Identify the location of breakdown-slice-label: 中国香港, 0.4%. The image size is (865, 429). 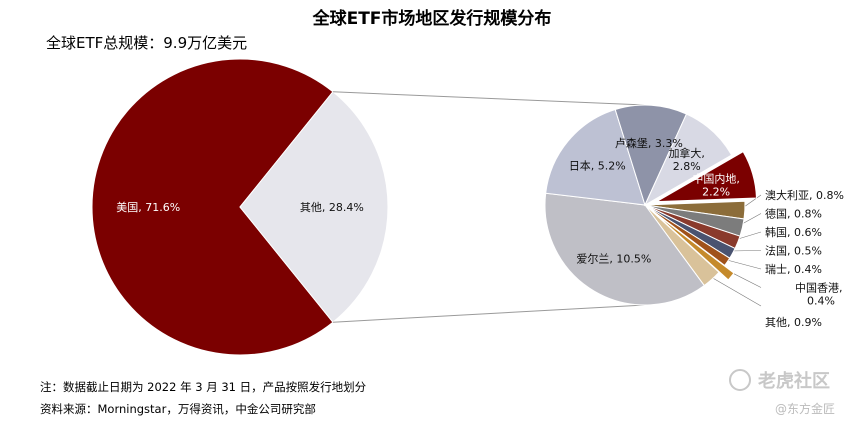
(819, 295).